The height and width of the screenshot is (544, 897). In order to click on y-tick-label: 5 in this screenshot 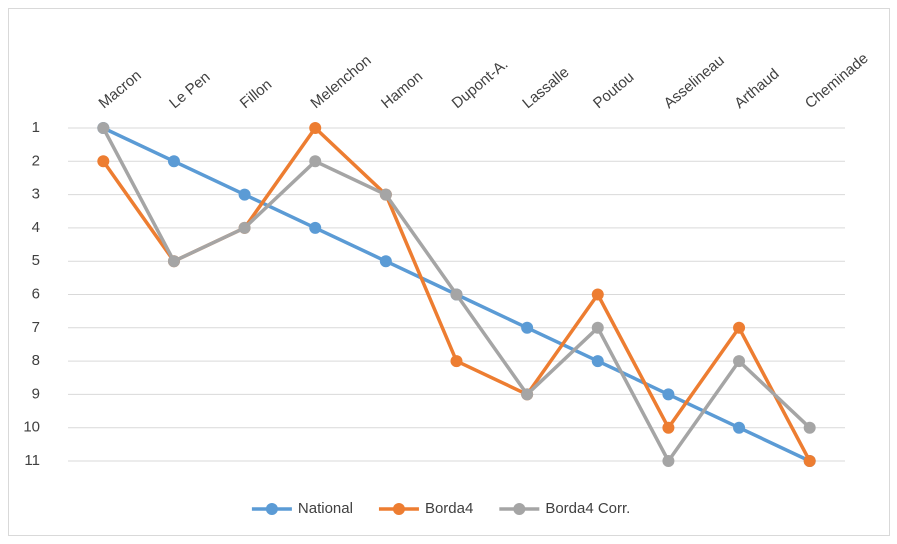, I will do `click(36, 260)`.